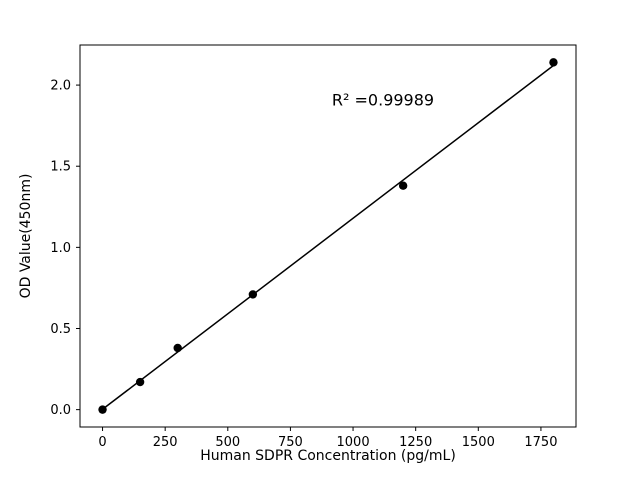  Describe the element at coordinates (383, 100) in the screenshot. I see `r-squared-annotation: R² =0.99989` at that location.